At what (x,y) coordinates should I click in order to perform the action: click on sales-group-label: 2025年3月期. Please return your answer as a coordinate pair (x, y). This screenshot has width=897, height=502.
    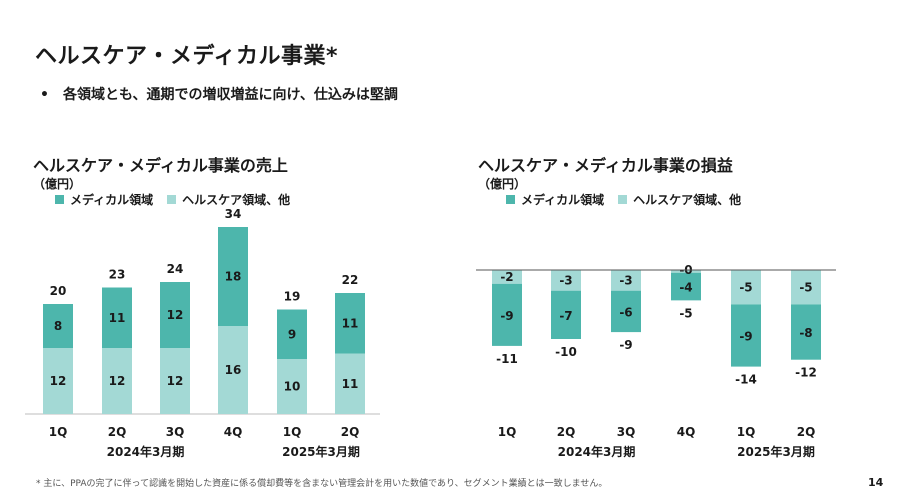
    Looking at the image, I should click on (321, 451).